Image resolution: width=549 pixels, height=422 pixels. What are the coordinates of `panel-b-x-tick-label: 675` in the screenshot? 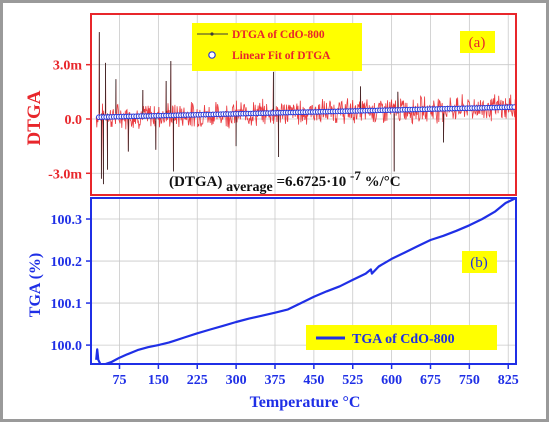 It's located at (430, 380).